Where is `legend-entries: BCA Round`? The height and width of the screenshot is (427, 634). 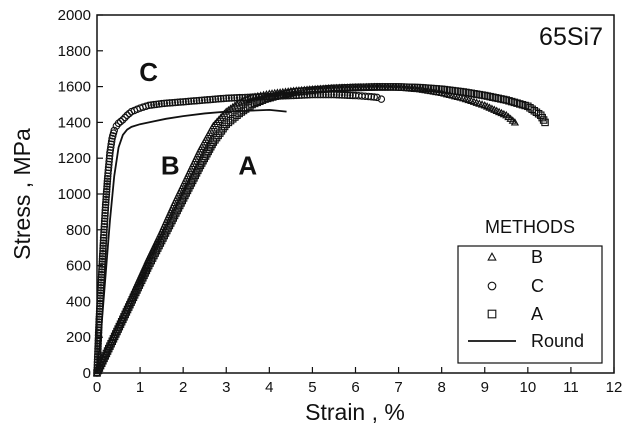
legend-entries: BCA Round is located at coordinates (526, 299).